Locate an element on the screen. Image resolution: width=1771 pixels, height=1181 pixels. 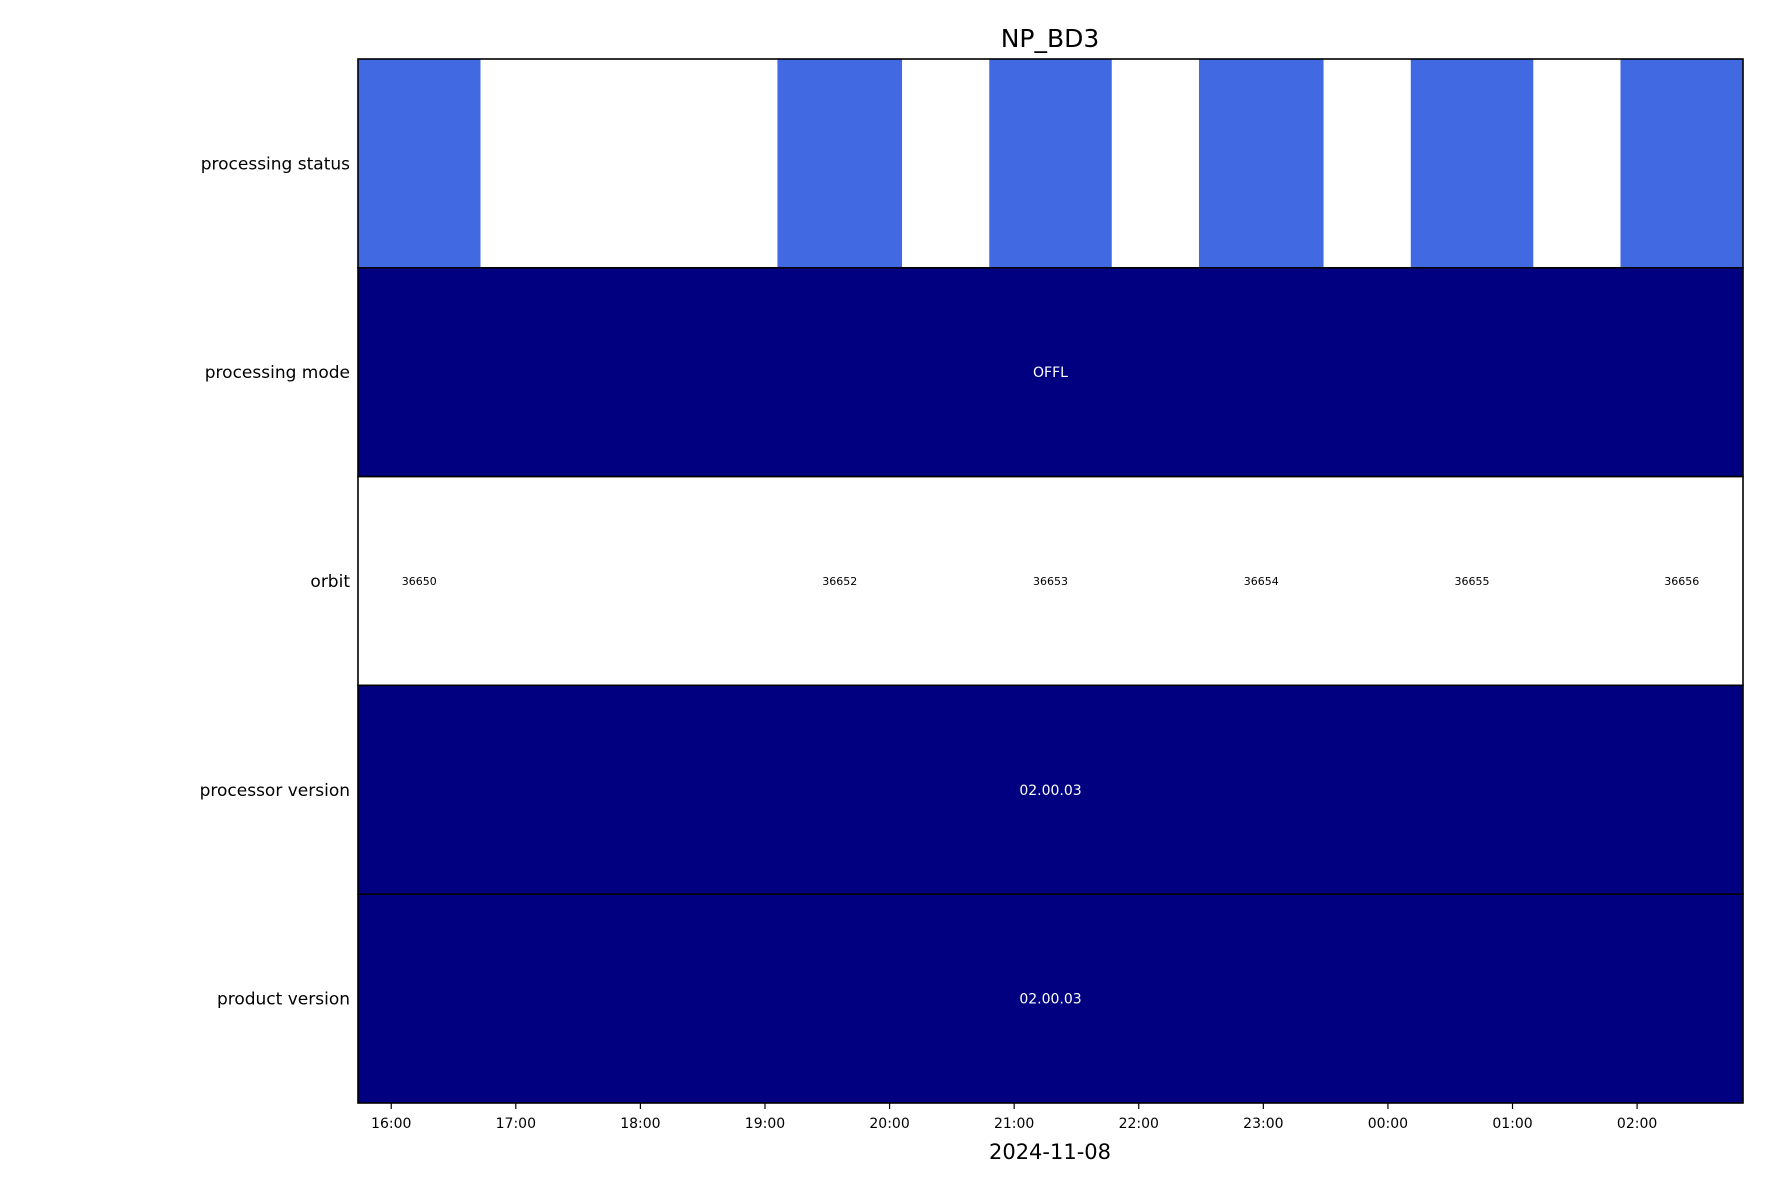
segment-label: 36656 is located at coordinates (1681, 581).